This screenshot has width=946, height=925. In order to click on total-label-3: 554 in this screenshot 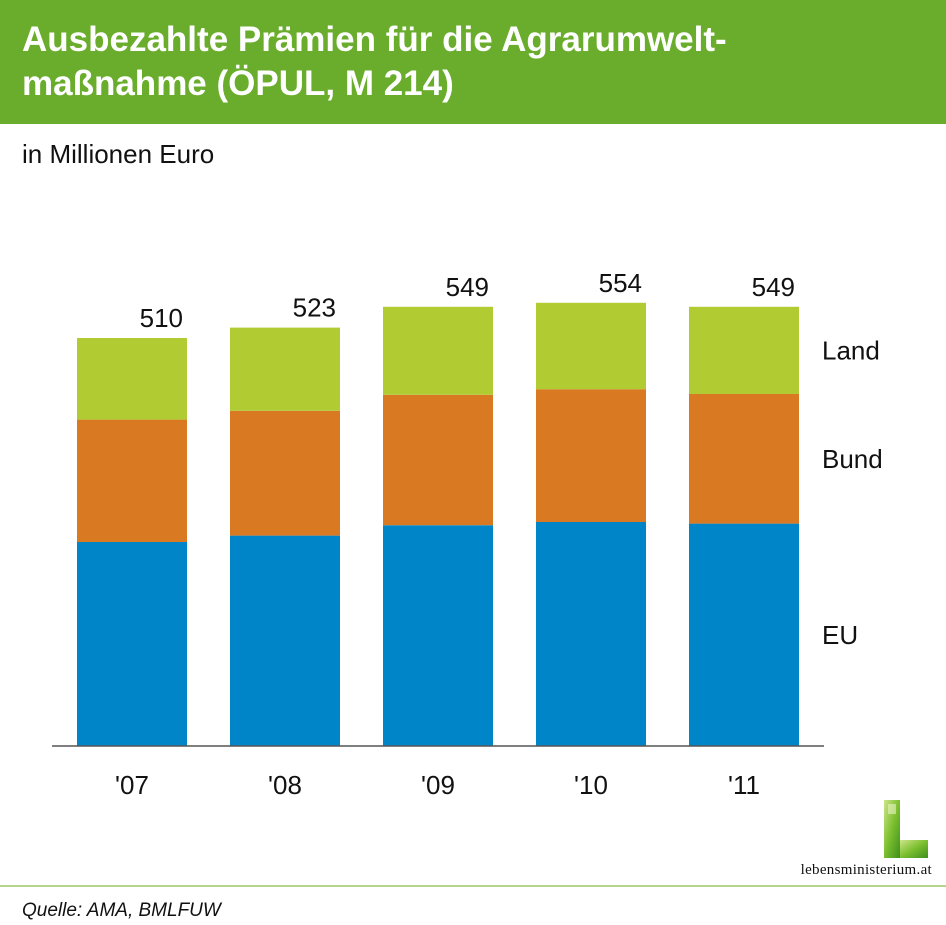, I will do `click(620, 283)`.